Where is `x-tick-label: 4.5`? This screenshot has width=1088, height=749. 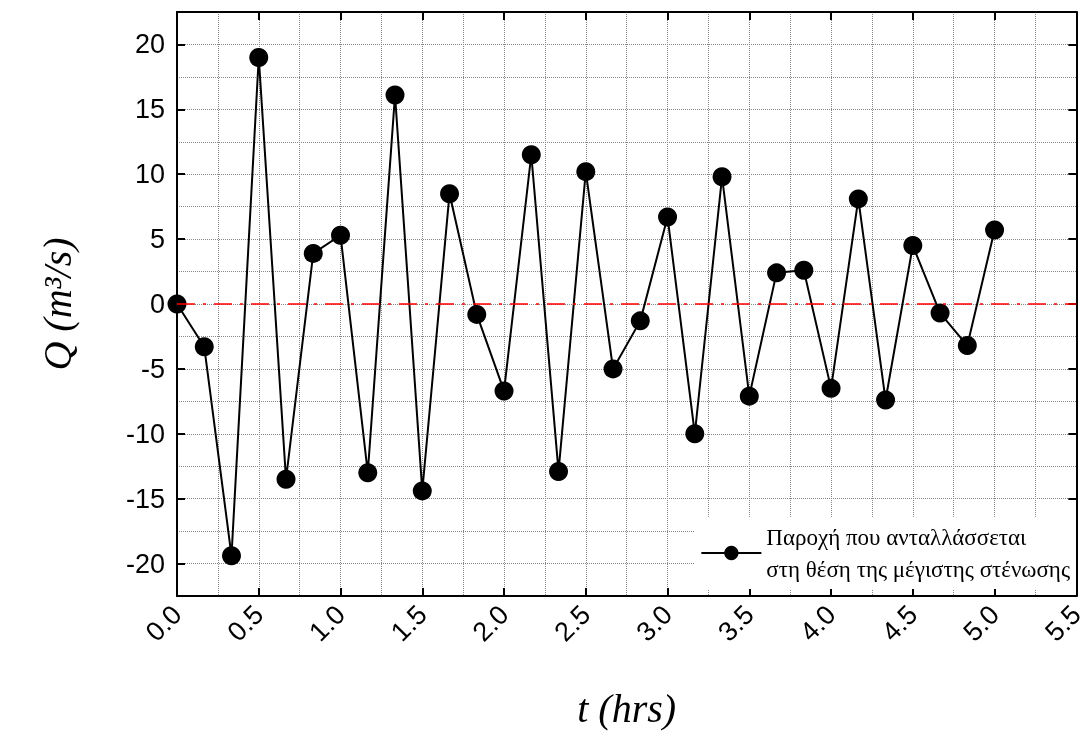
x-tick-label: 4.5 is located at coordinates (899, 623).